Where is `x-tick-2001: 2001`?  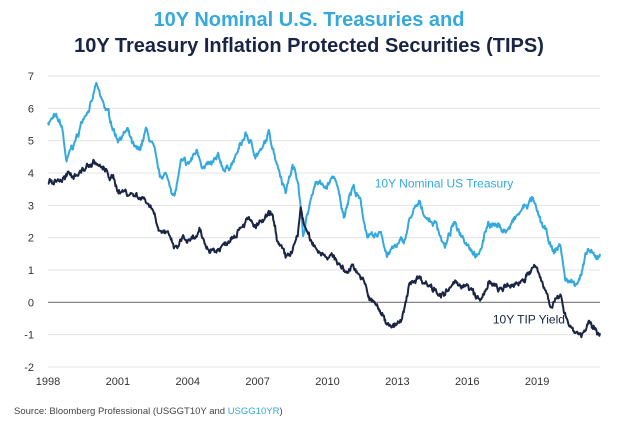 x-tick-2001: 2001 is located at coordinates (118, 382).